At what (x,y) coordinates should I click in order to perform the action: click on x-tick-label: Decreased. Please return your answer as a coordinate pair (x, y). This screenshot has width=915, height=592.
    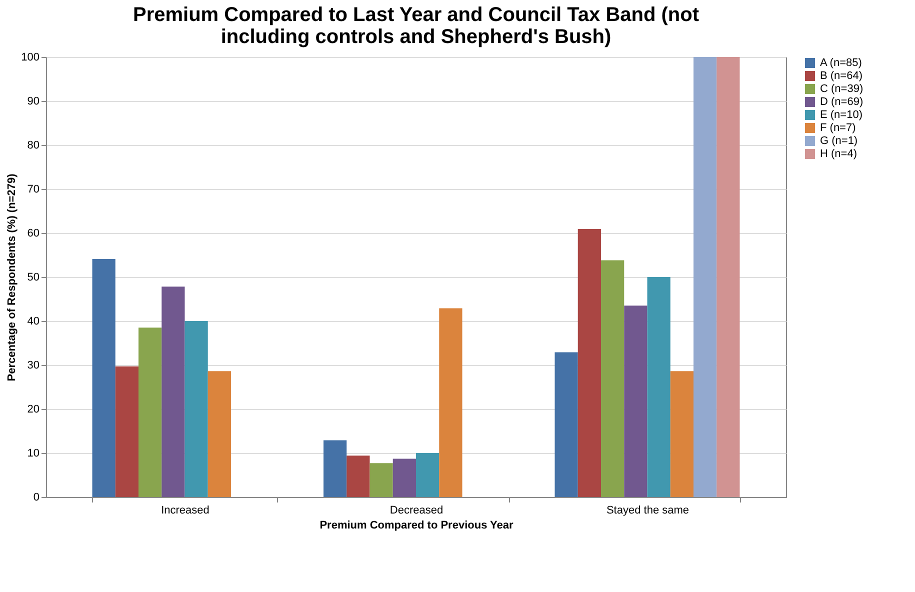
    Looking at the image, I should click on (417, 510).